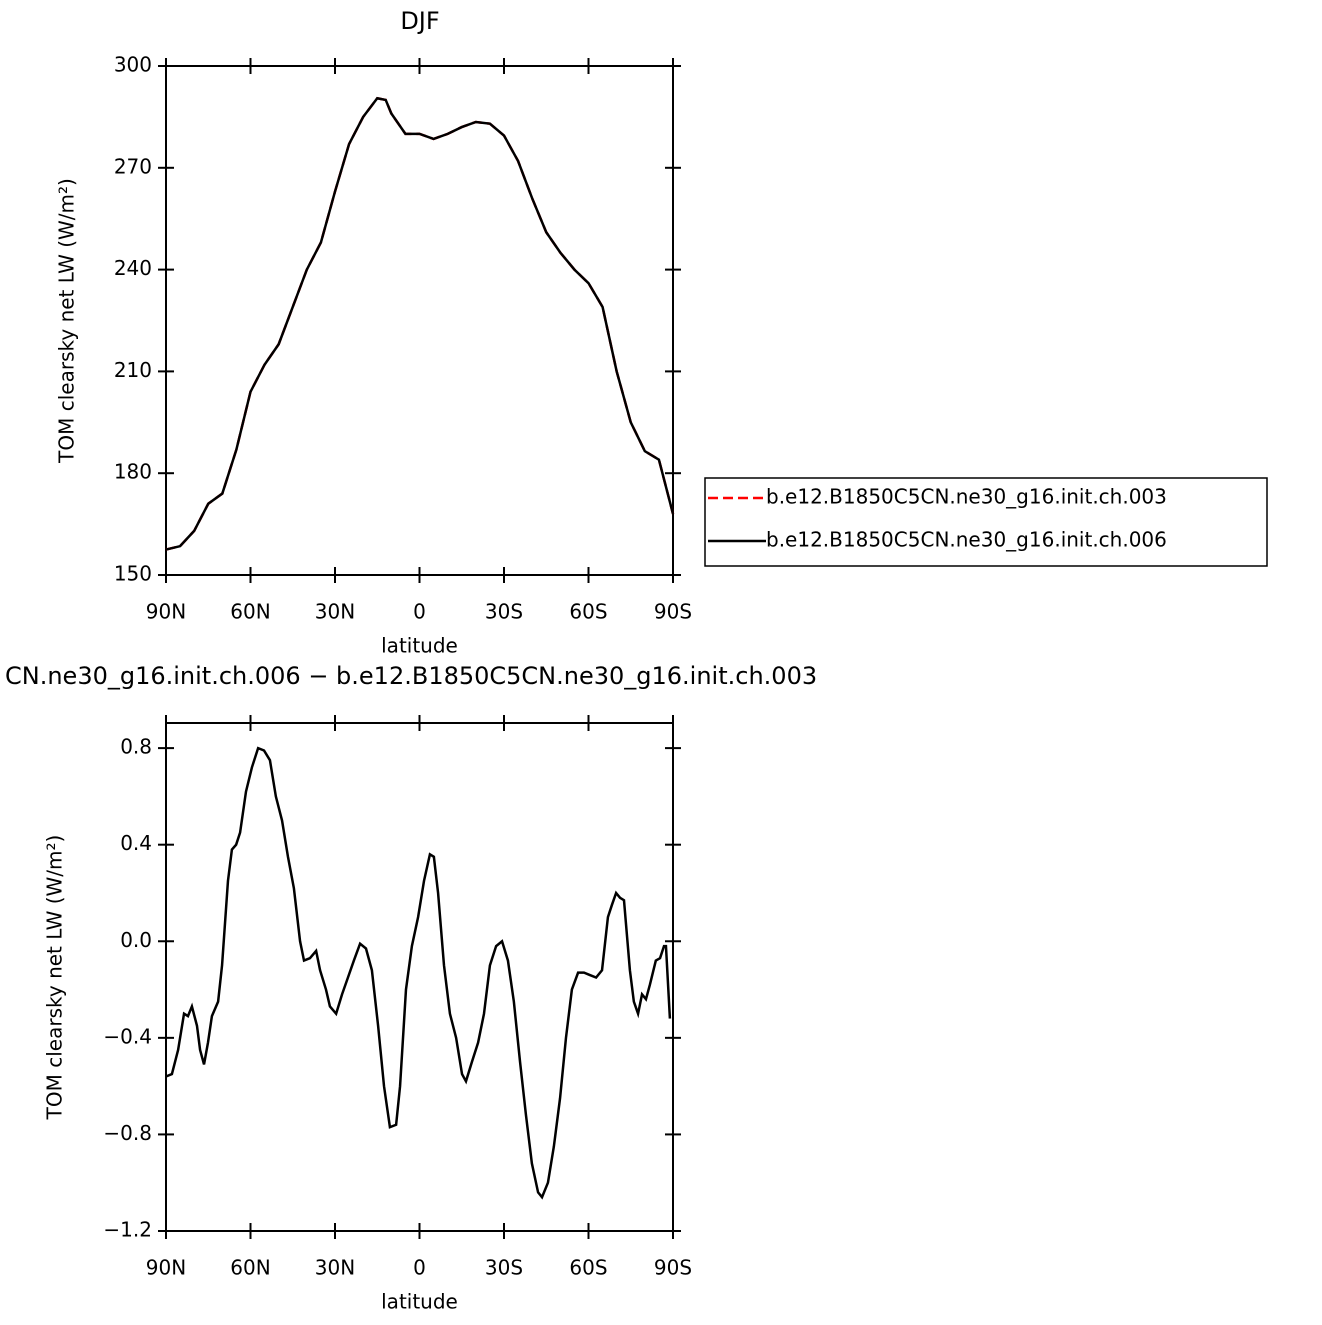  I want to click on plot-frame, so click(419, 320).